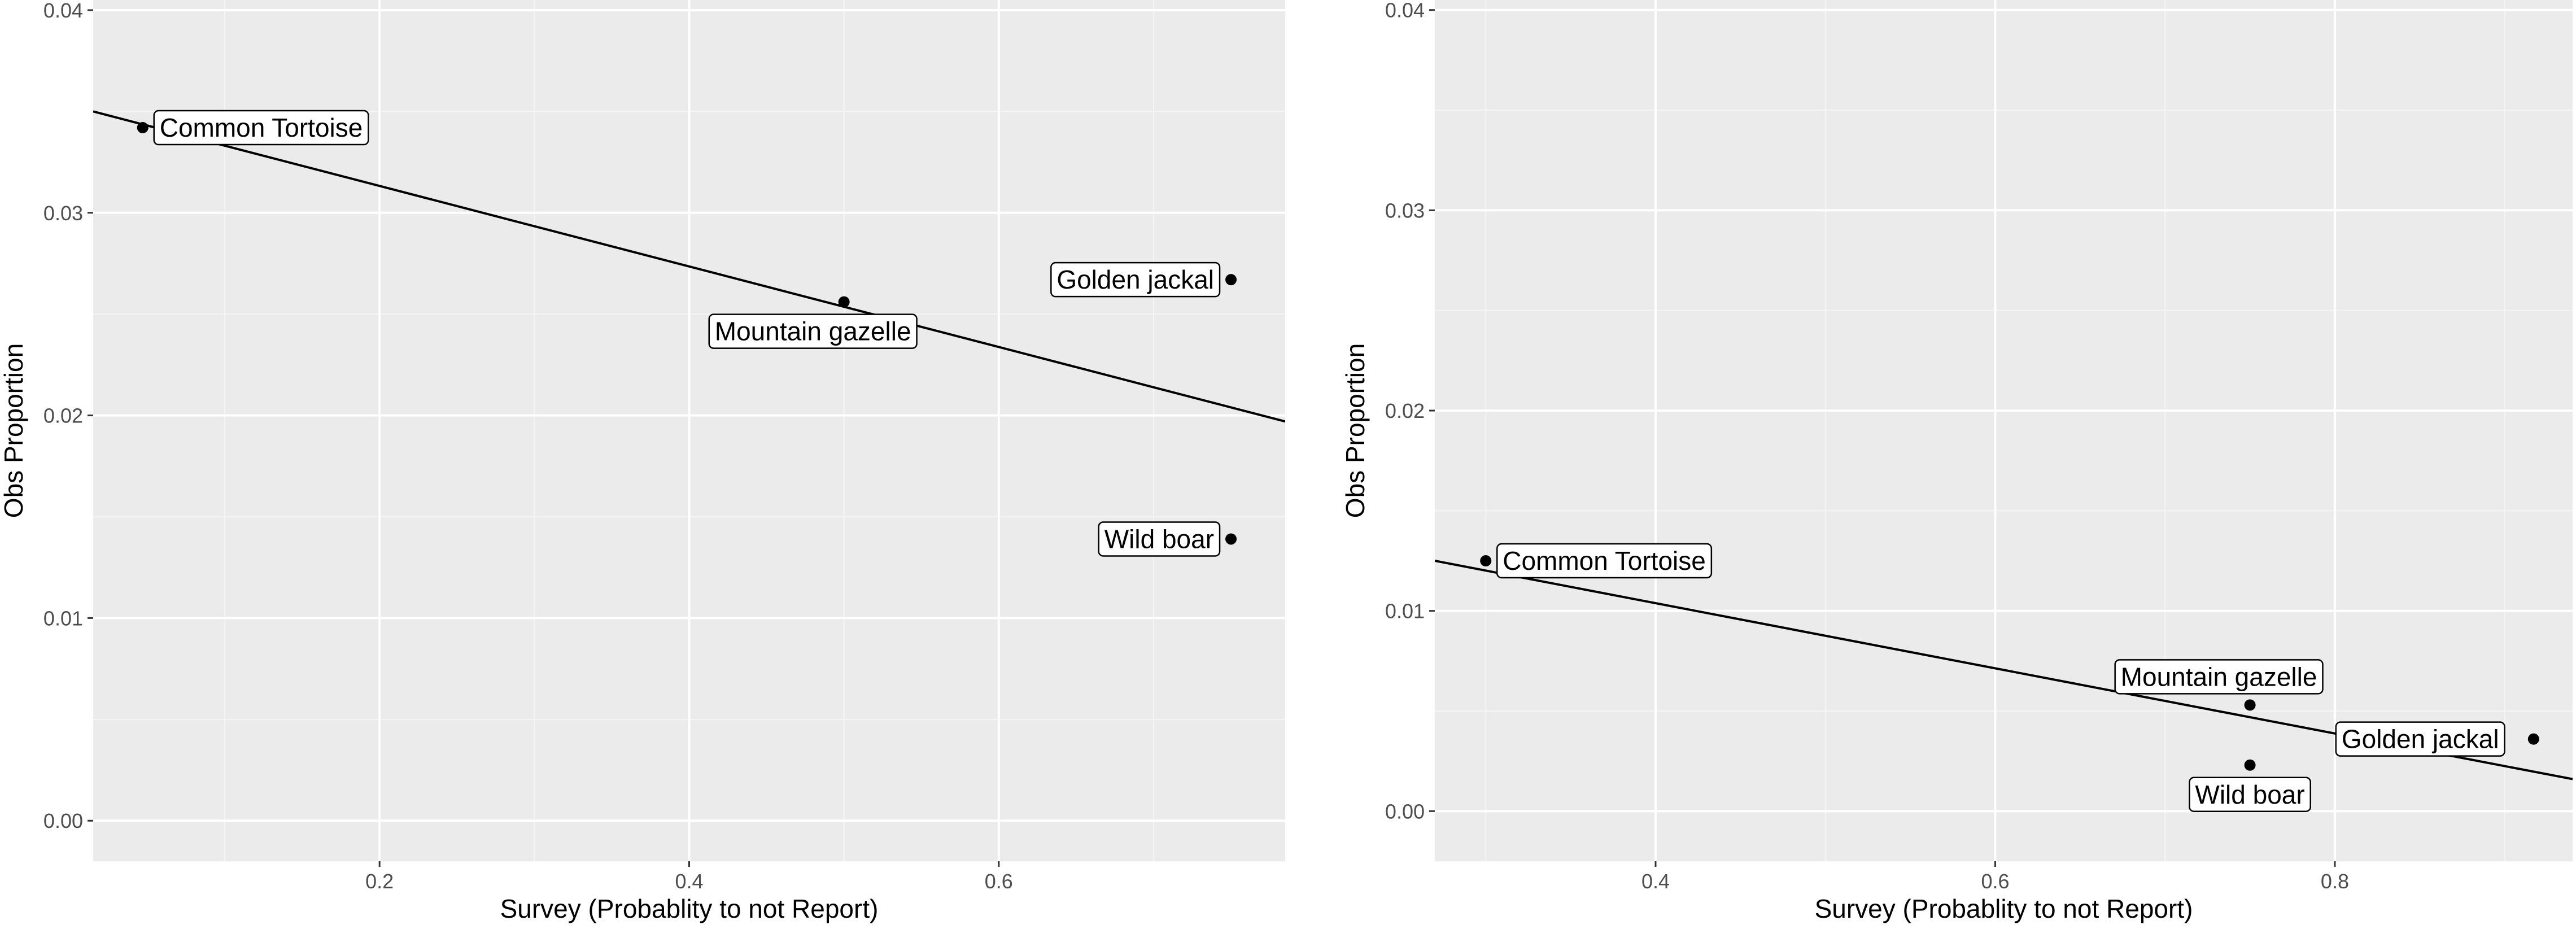 This screenshot has width=2576, height=929. What do you see at coordinates (2335, 881) in the screenshot?
I see `x-tick-label: 0.8` at bounding box center [2335, 881].